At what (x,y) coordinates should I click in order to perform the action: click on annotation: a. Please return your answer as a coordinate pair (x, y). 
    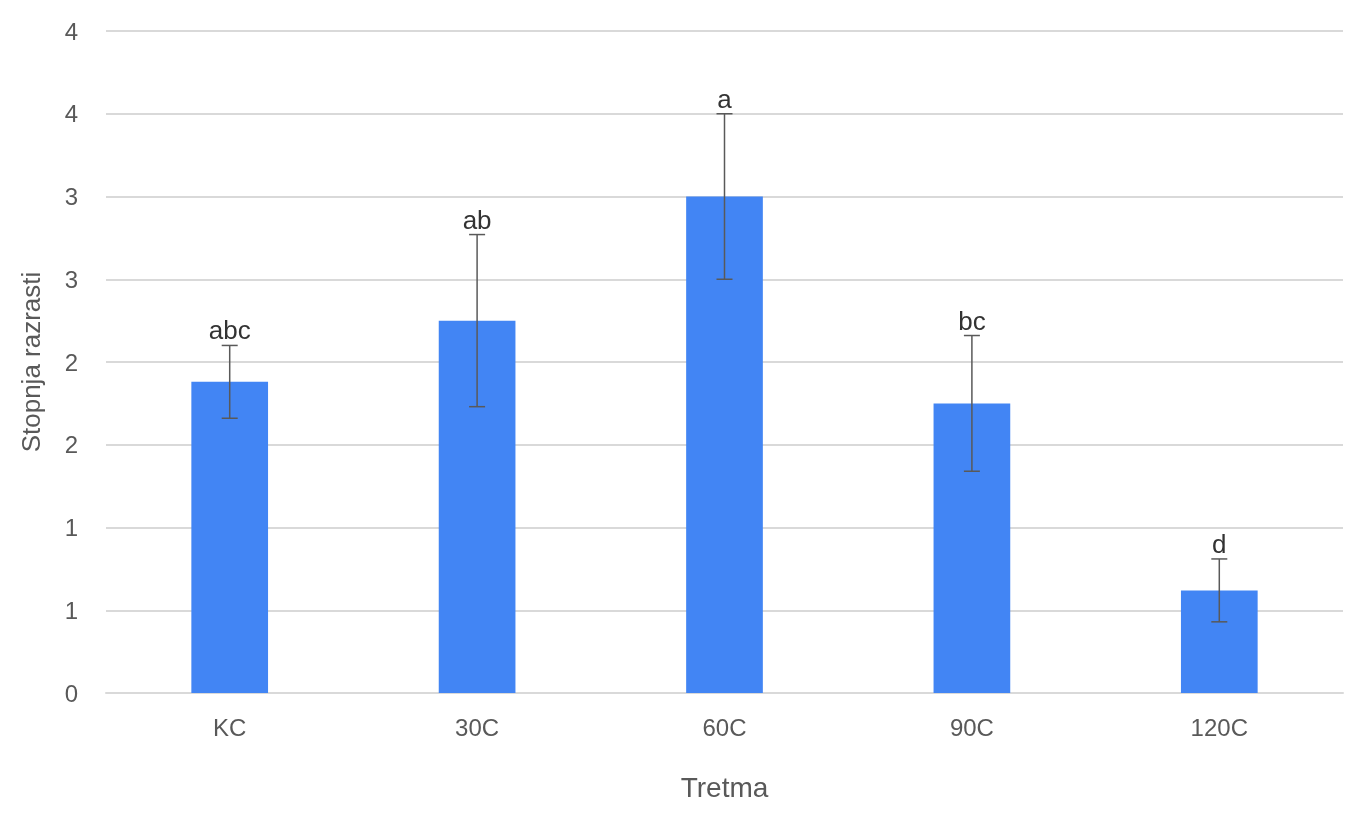
    Looking at the image, I should click on (725, 98).